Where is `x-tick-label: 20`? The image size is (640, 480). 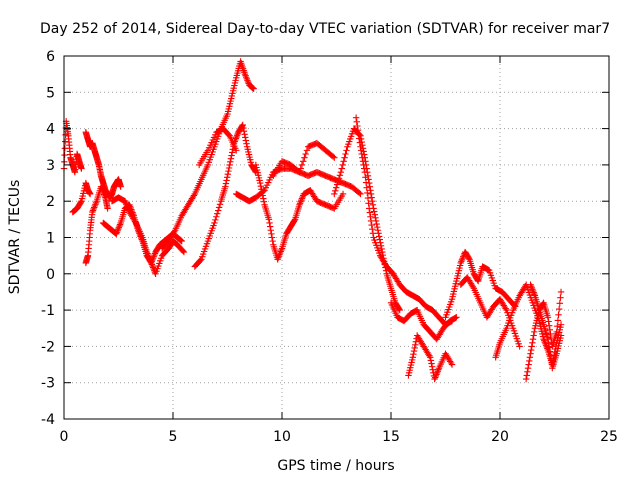 x-tick-label: 20 is located at coordinates (500, 437).